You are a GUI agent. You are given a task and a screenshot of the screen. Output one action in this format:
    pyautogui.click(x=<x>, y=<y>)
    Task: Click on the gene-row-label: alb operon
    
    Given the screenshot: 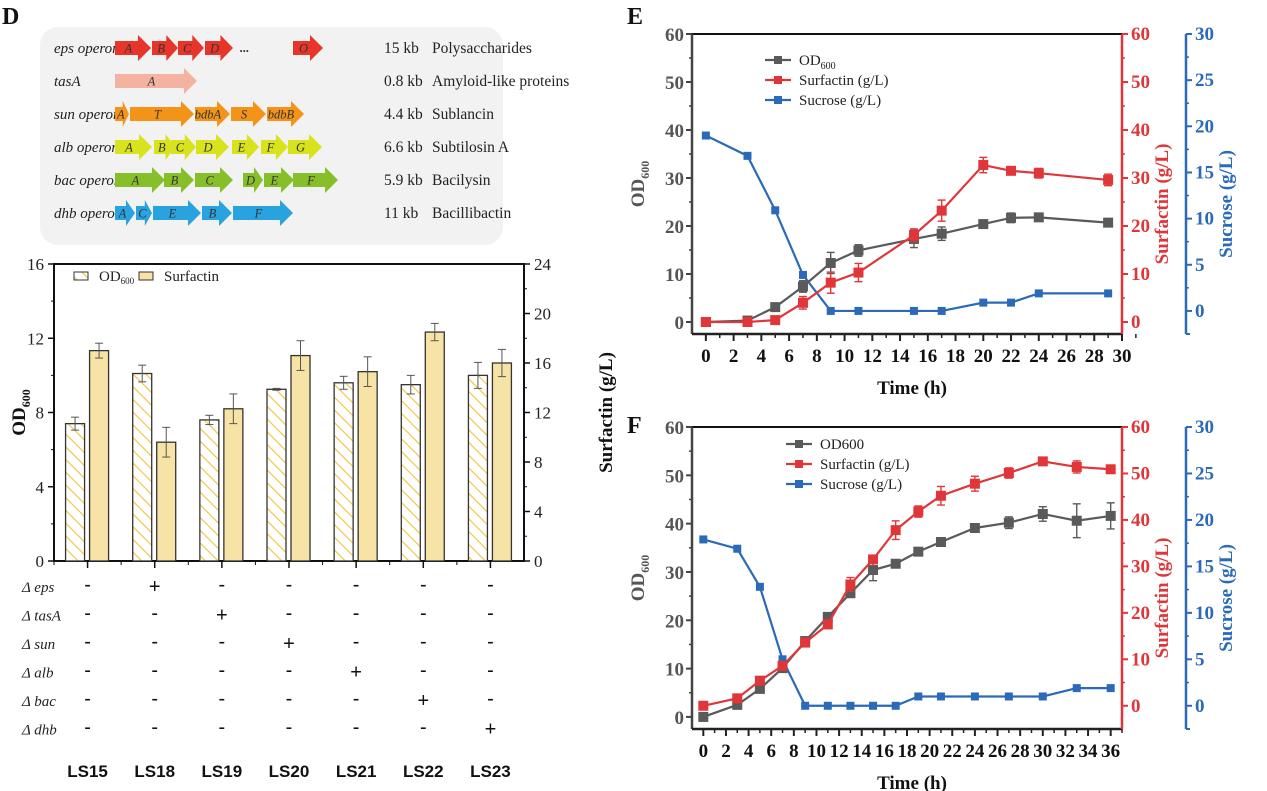 What is the action you would take?
    pyautogui.click(x=86, y=148)
    